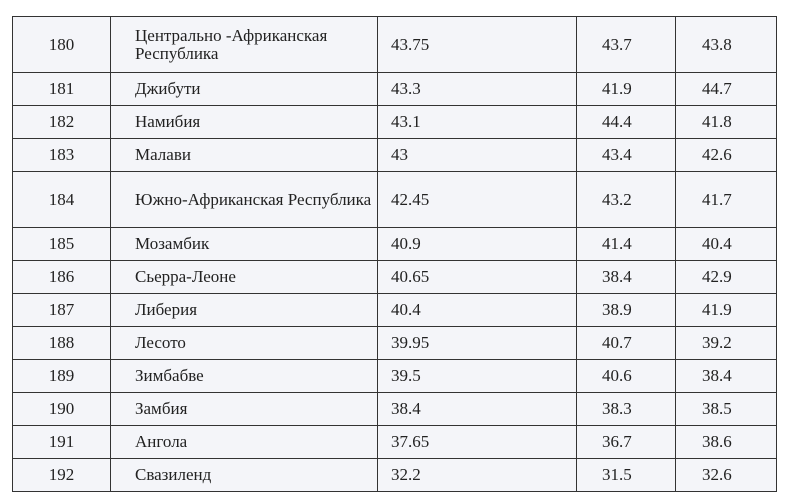  Describe the element at coordinates (477, 475) in the screenshot. I see `average-cell: 32.2` at that location.